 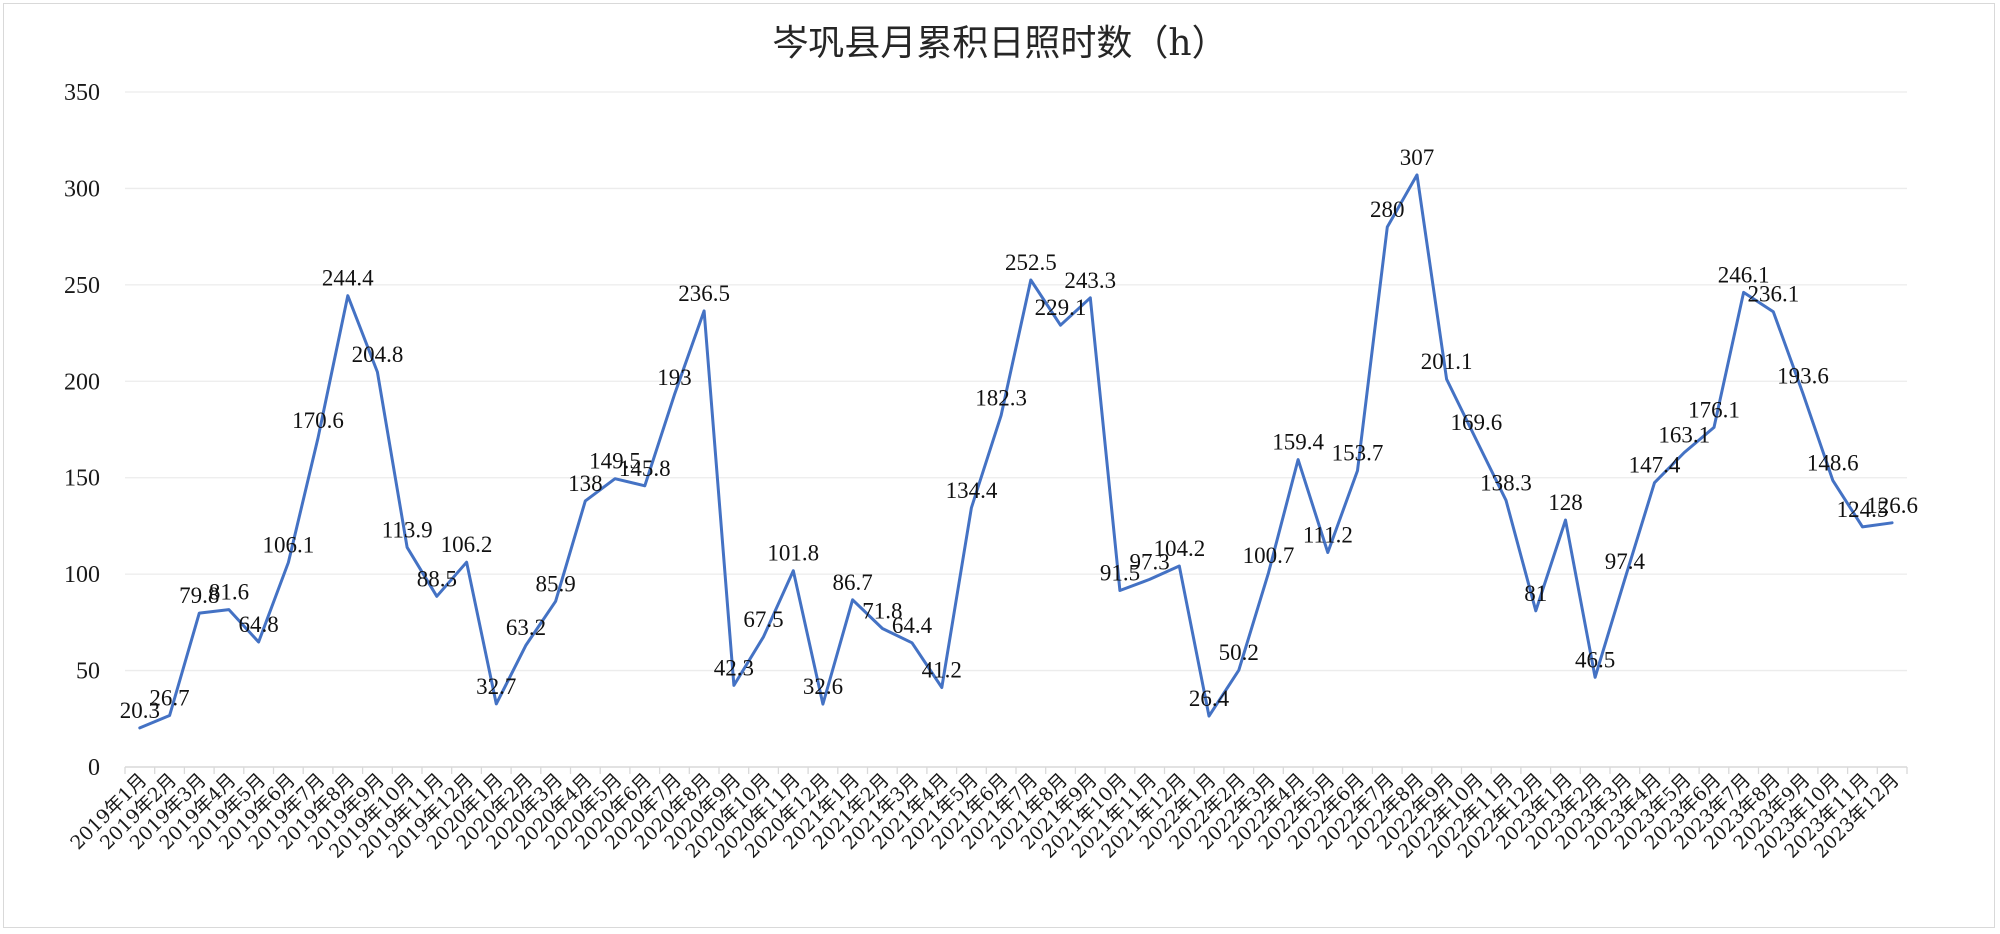 What do you see at coordinates (1565, 502) in the screenshot?
I see `data-label: 128` at bounding box center [1565, 502].